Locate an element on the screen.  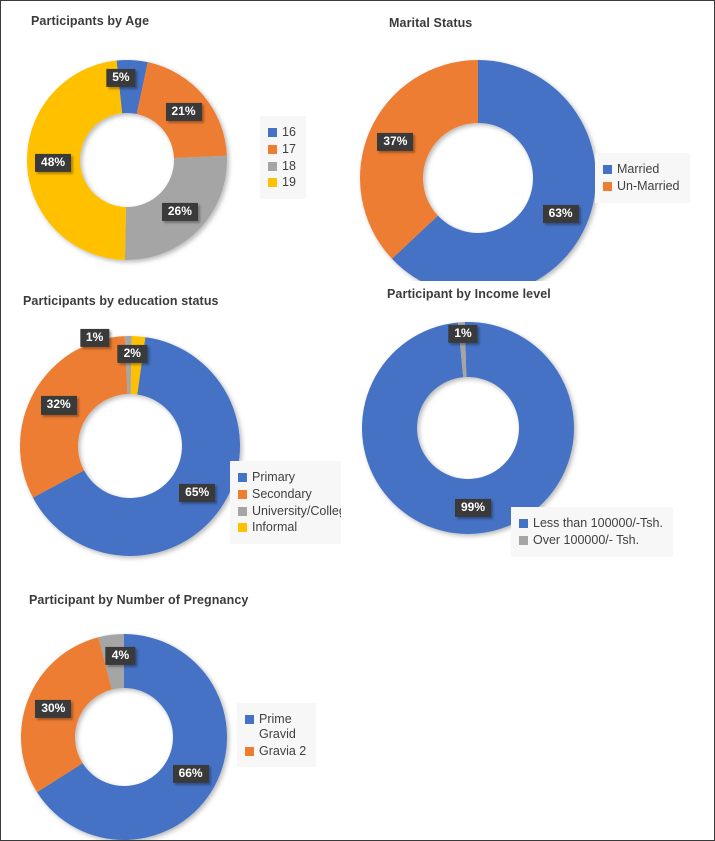
legend-item: Gravia 2 is located at coordinates (275, 751).